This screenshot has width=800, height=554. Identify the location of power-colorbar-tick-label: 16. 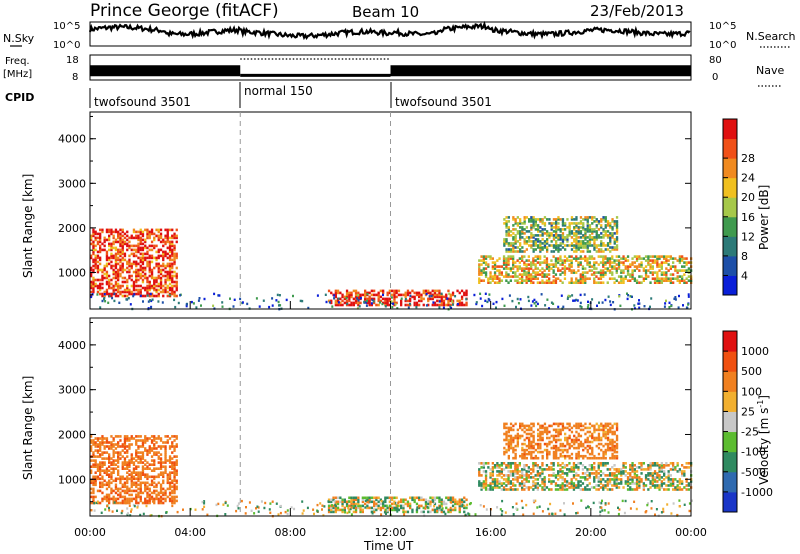
(748, 217).